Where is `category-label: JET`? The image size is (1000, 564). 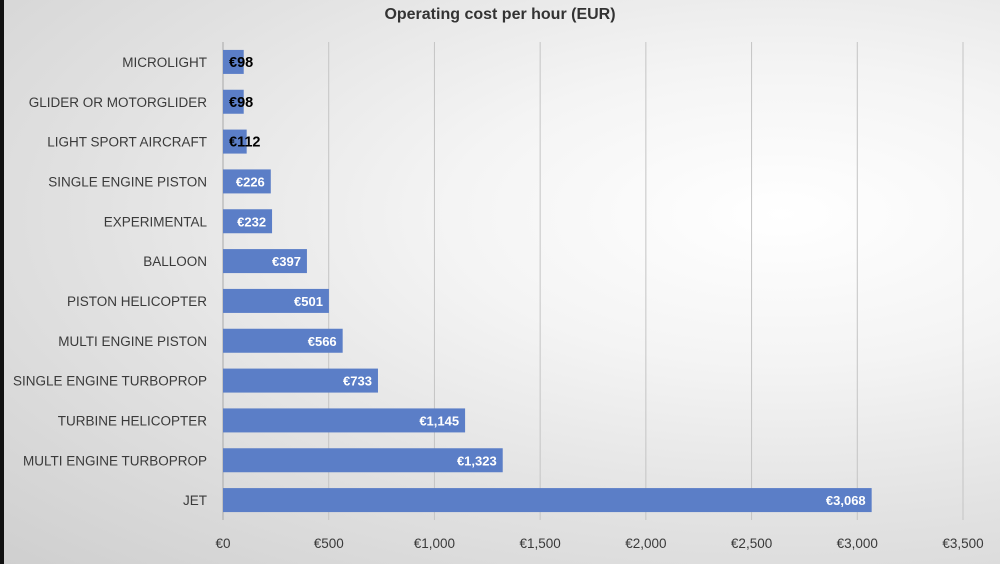 category-label: JET is located at coordinates (195, 500).